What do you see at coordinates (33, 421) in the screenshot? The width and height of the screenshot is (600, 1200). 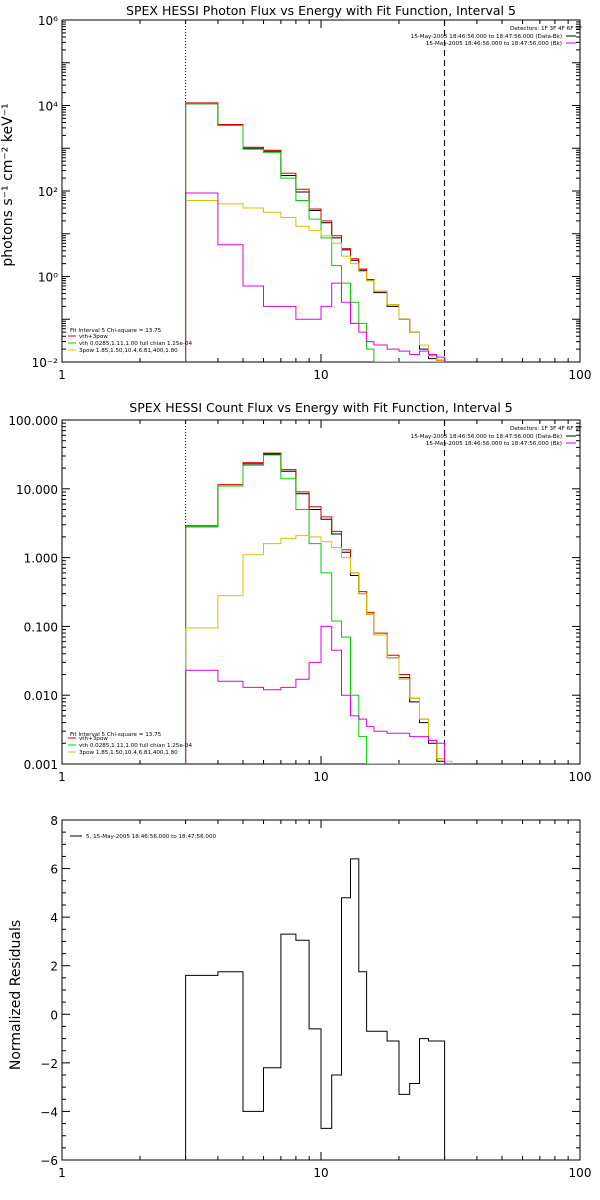 I see `y-tick-label: 100.000` at bounding box center [33, 421].